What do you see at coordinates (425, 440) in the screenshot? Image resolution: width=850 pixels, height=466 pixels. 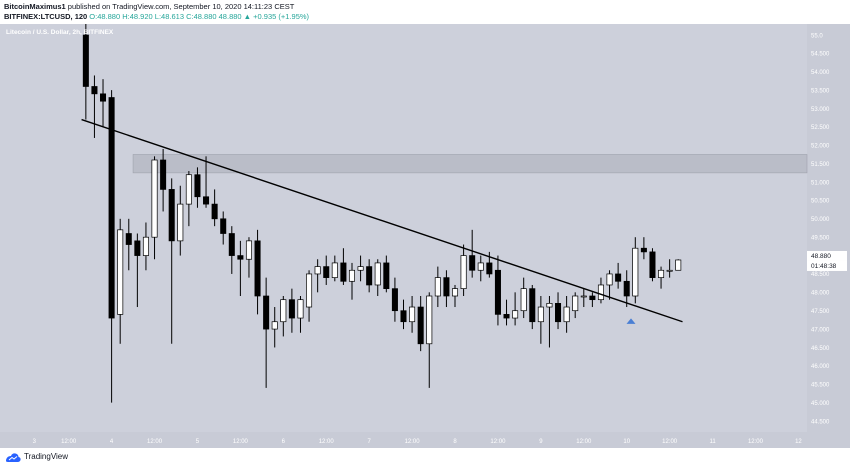 I see `time-axis` at bounding box center [425, 440].